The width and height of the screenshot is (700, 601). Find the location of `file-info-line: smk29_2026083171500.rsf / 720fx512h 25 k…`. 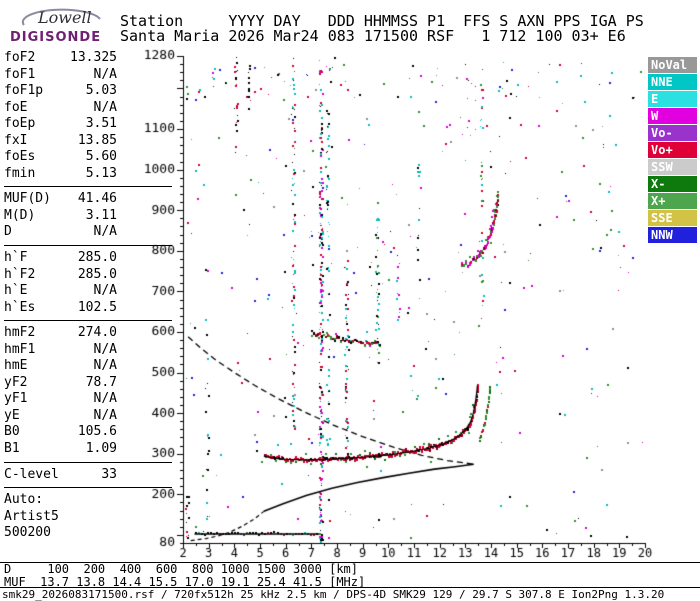

file-info-line: smk29_2026083171500.rsf / 720fx512h 25 k… is located at coordinates (333, 594).